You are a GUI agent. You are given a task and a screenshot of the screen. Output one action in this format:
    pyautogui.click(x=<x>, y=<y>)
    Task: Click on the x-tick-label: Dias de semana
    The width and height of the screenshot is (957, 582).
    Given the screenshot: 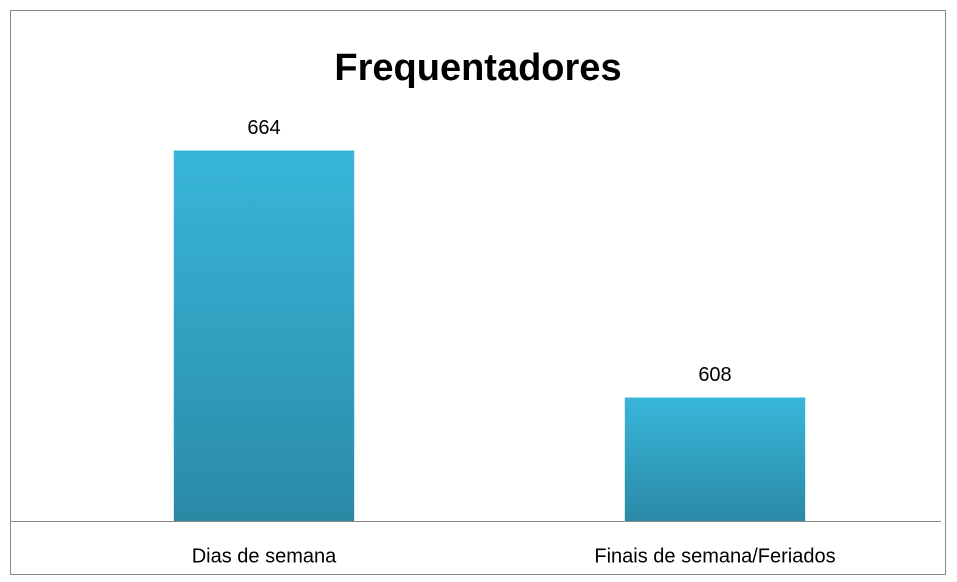 What is the action you would take?
    pyautogui.click(x=264, y=556)
    